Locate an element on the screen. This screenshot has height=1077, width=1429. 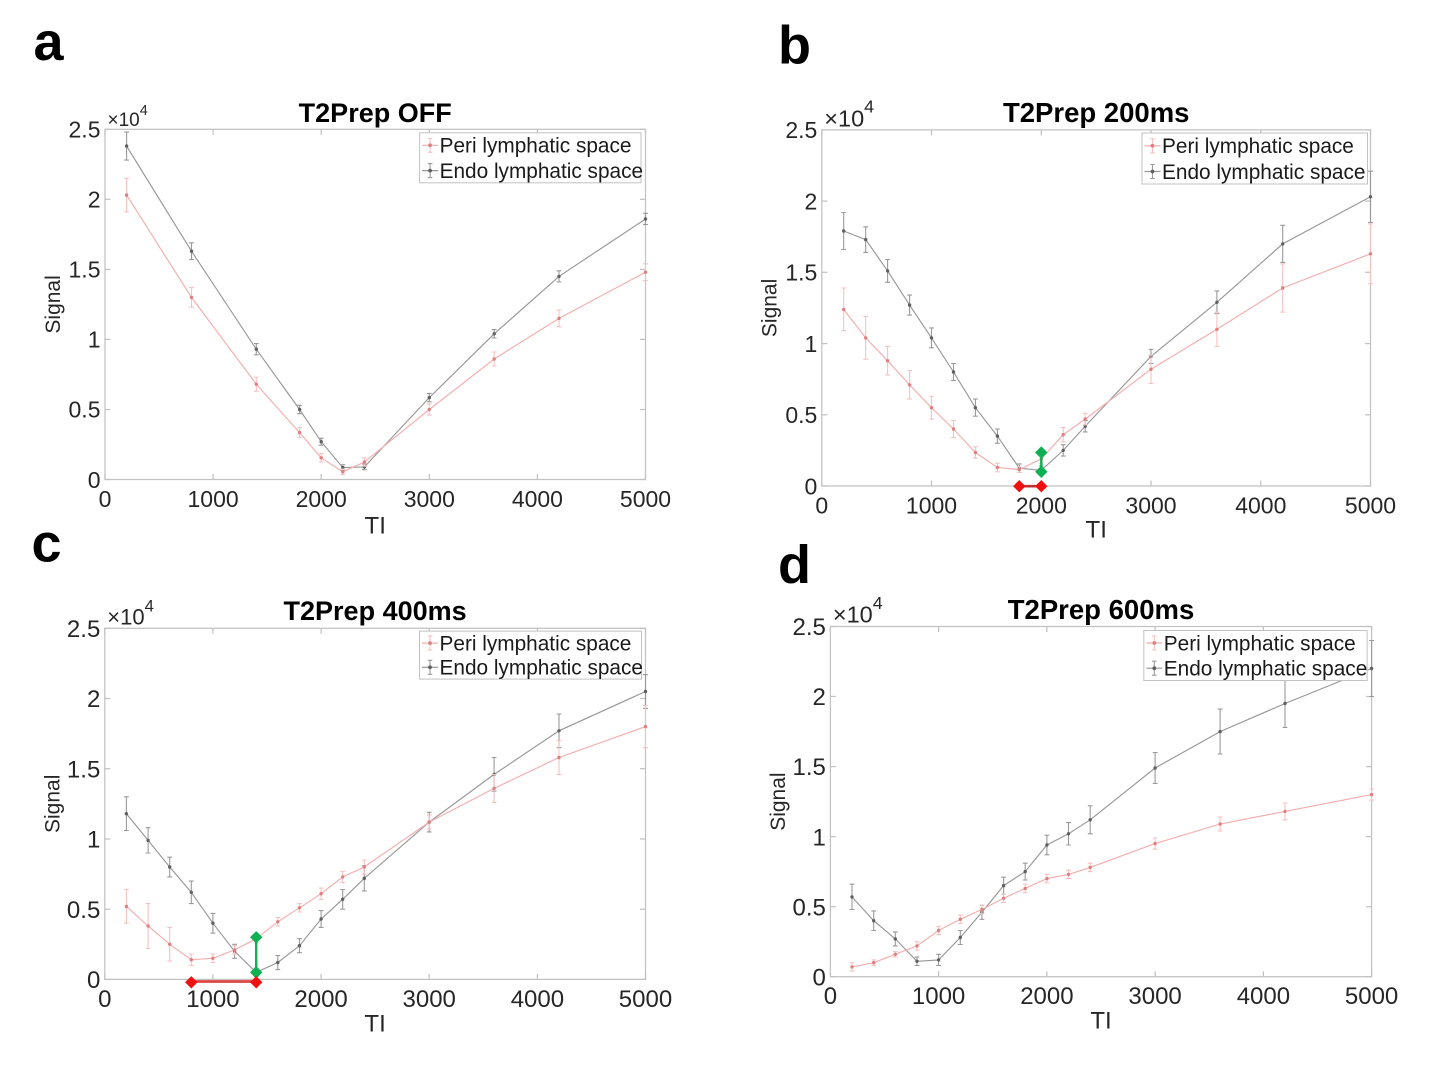
svg-text: d is located at coordinates (794, 565).